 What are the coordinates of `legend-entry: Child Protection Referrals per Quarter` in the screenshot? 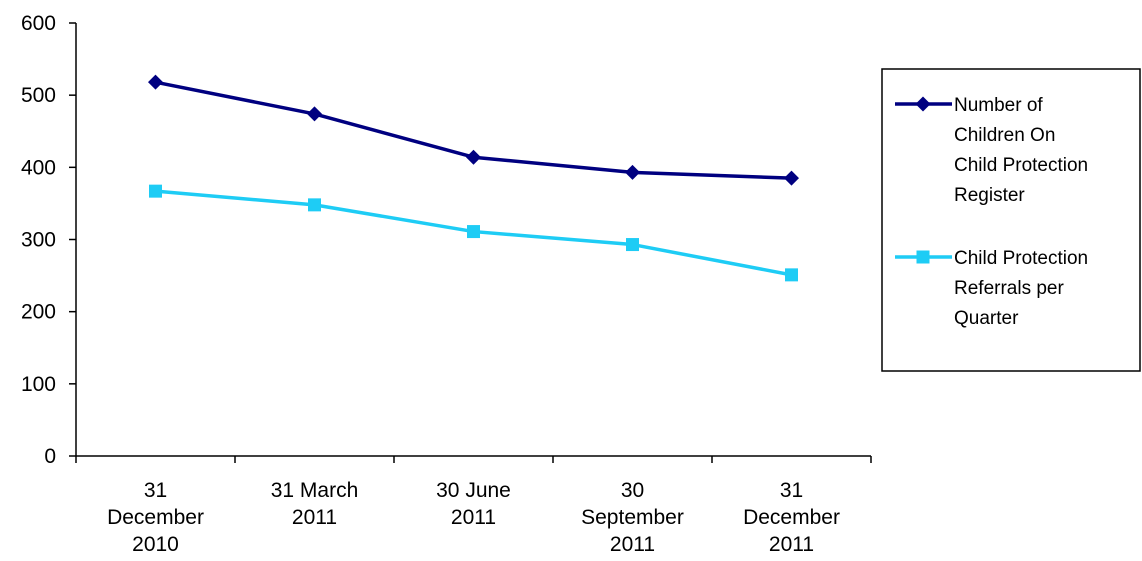 It's located at (991, 288).